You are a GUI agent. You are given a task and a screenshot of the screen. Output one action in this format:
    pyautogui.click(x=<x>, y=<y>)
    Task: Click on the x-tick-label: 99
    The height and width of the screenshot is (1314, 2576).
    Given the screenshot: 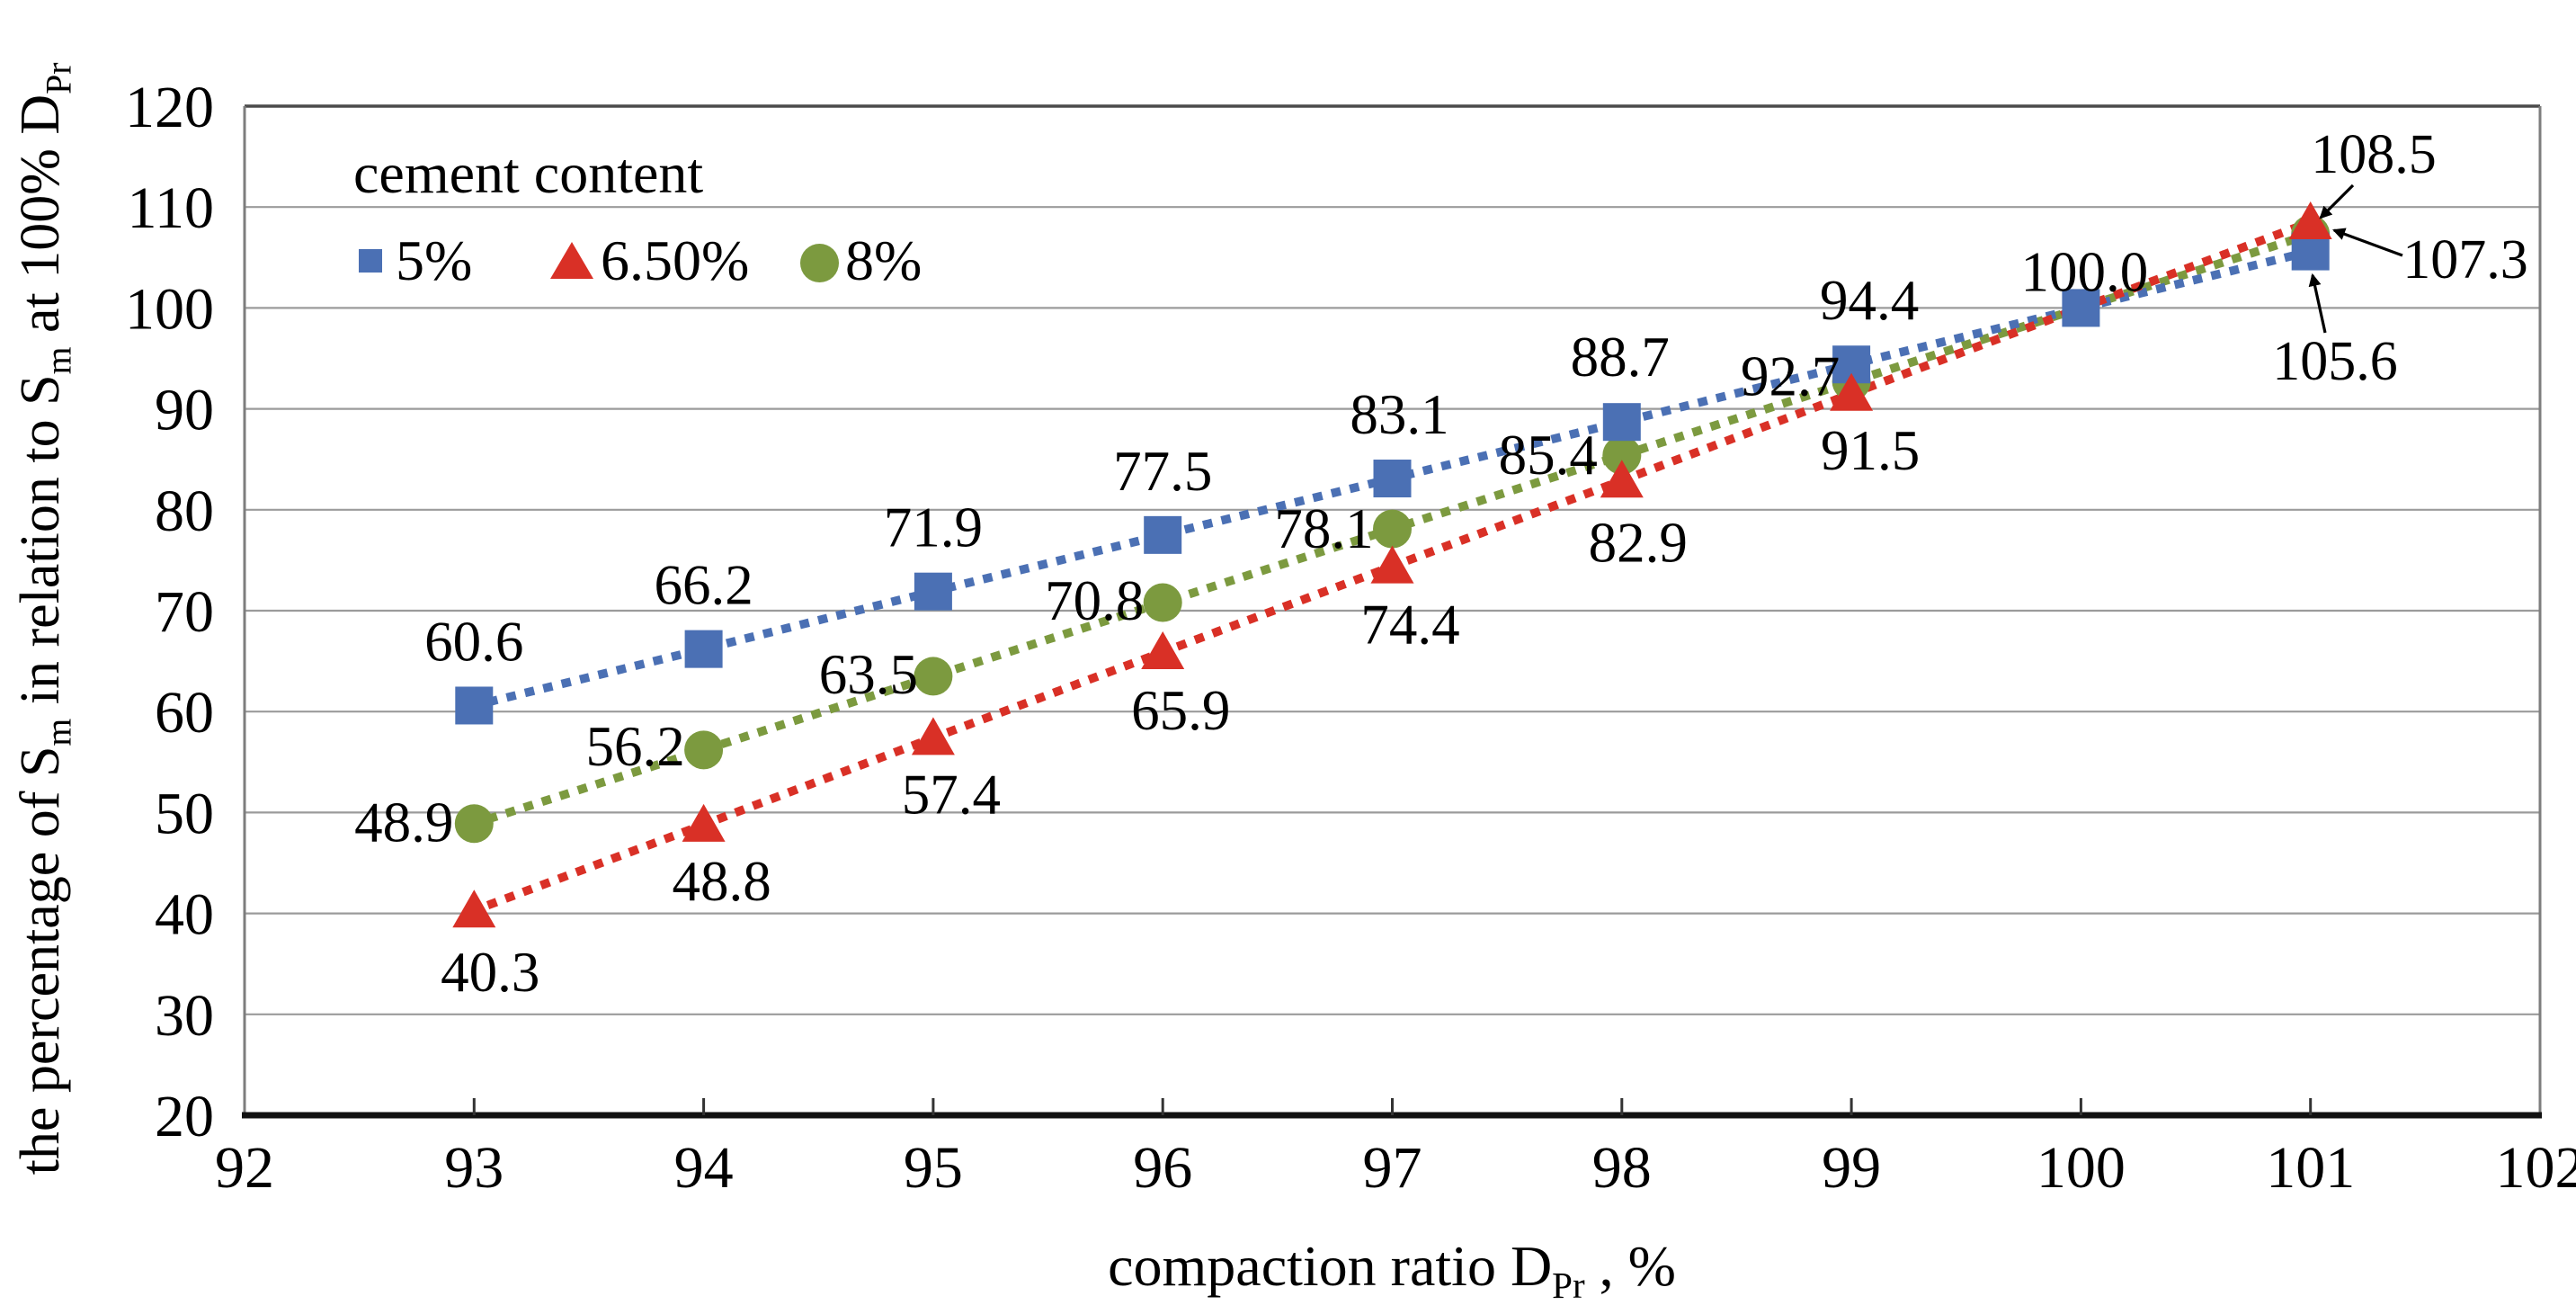 What is the action you would take?
    pyautogui.click(x=1851, y=1168)
    